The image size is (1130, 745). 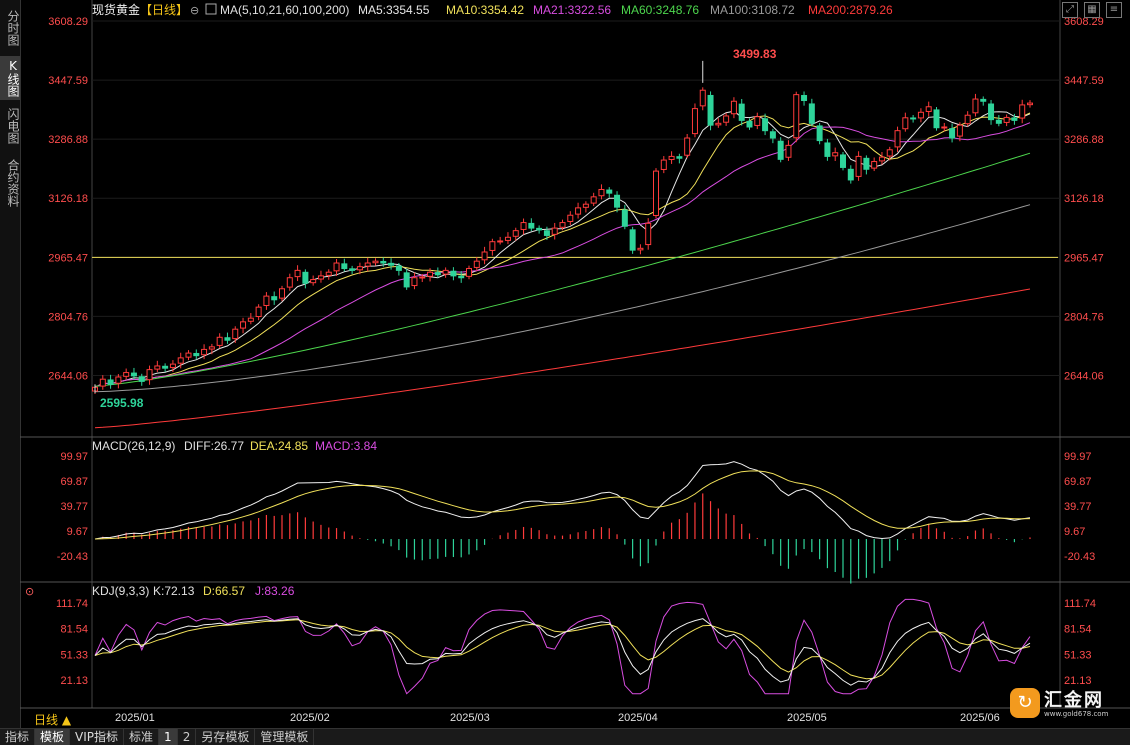 I want to click on manage-template-button: 管理模板, so click(x=285, y=737).